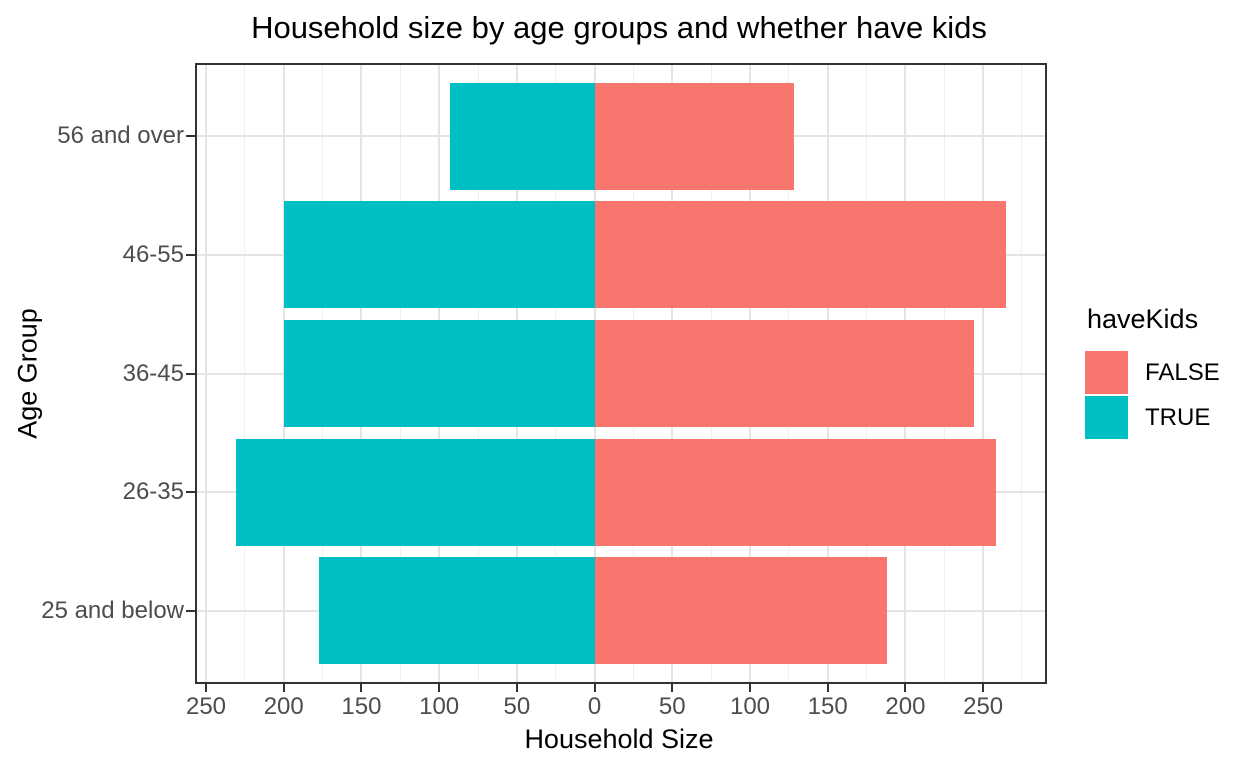 This screenshot has width=1248, height=768. What do you see at coordinates (153, 373) in the screenshot?
I see `y-tick-label: 36-45` at bounding box center [153, 373].